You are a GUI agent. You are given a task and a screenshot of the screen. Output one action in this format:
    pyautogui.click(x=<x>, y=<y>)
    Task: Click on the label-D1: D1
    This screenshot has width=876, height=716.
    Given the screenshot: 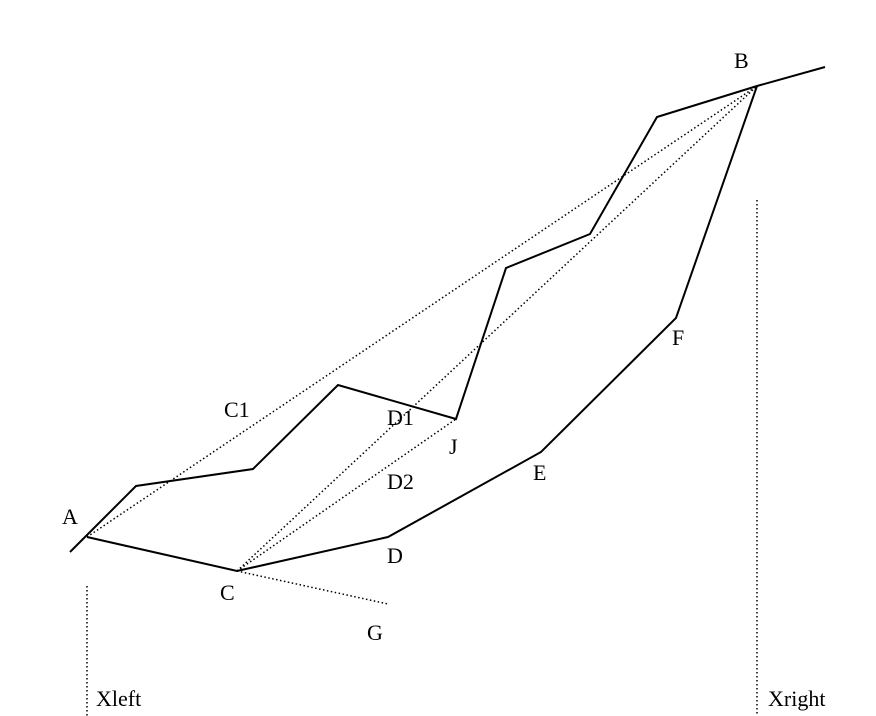 What is the action you would take?
    pyautogui.click(x=400, y=417)
    